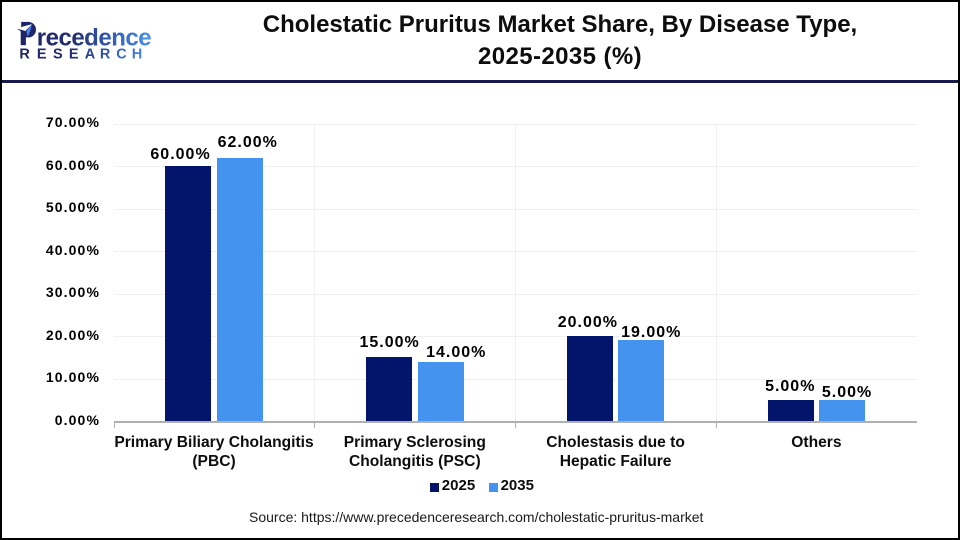 This screenshot has width=960, height=540. What do you see at coordinates (90, 55) in the screenshot?
I see `svg-text: A` at bounding box center [90, 55].